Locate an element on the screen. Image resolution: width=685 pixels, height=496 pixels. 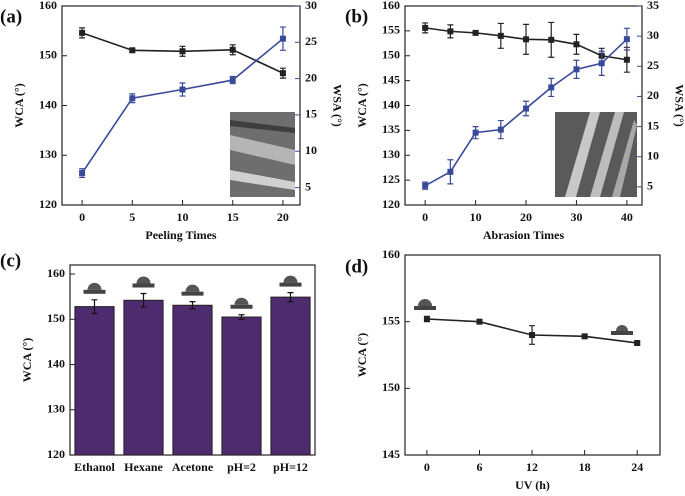
x-tick-label: 20 is located at coordinates (526, 217).